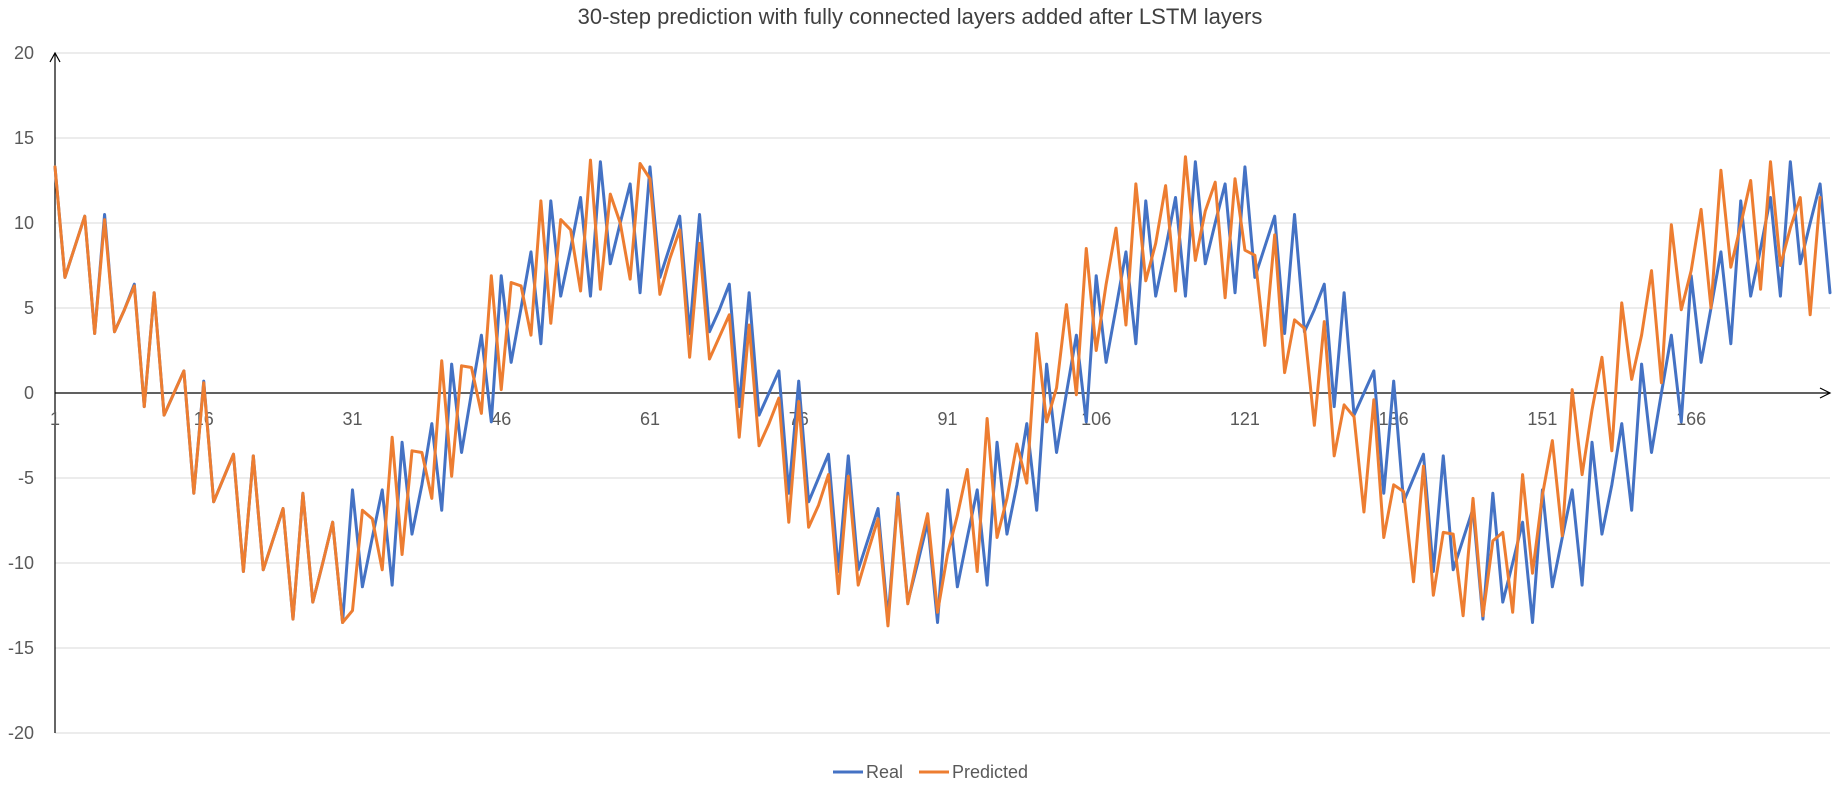  I want to click on x-tick-label: 106, so click(1096, 419).